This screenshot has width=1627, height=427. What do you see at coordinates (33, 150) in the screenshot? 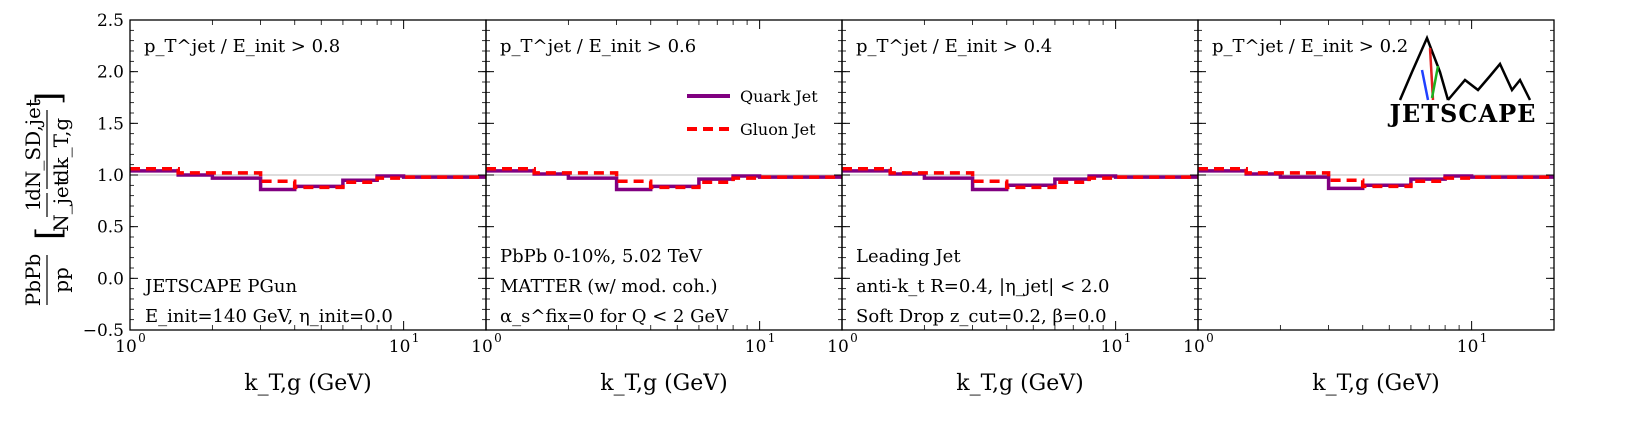
I see `ylabel-dn: dN_SD,jet` at bounding box center [33, 150].